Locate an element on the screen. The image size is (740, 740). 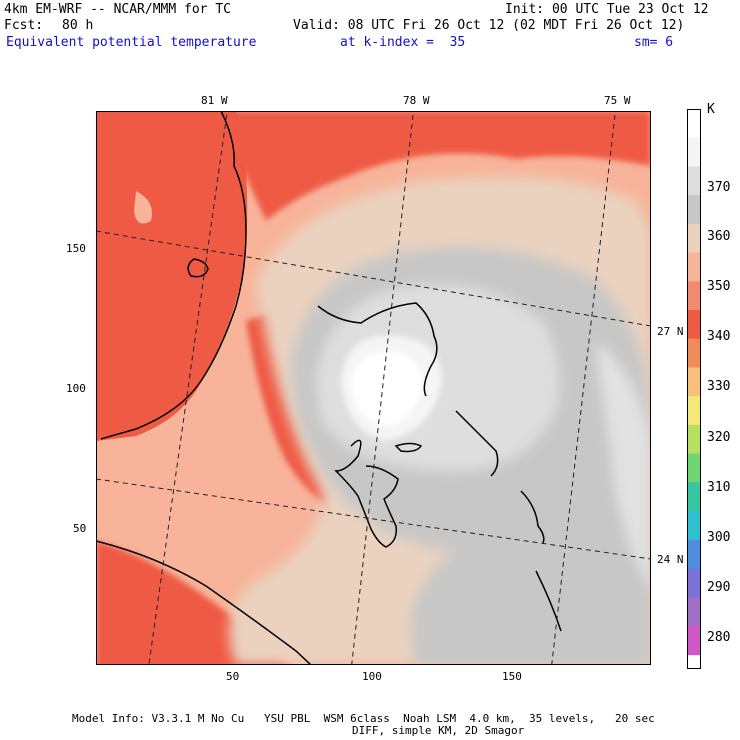
cuba-coast is located at coordinates (204, 602).